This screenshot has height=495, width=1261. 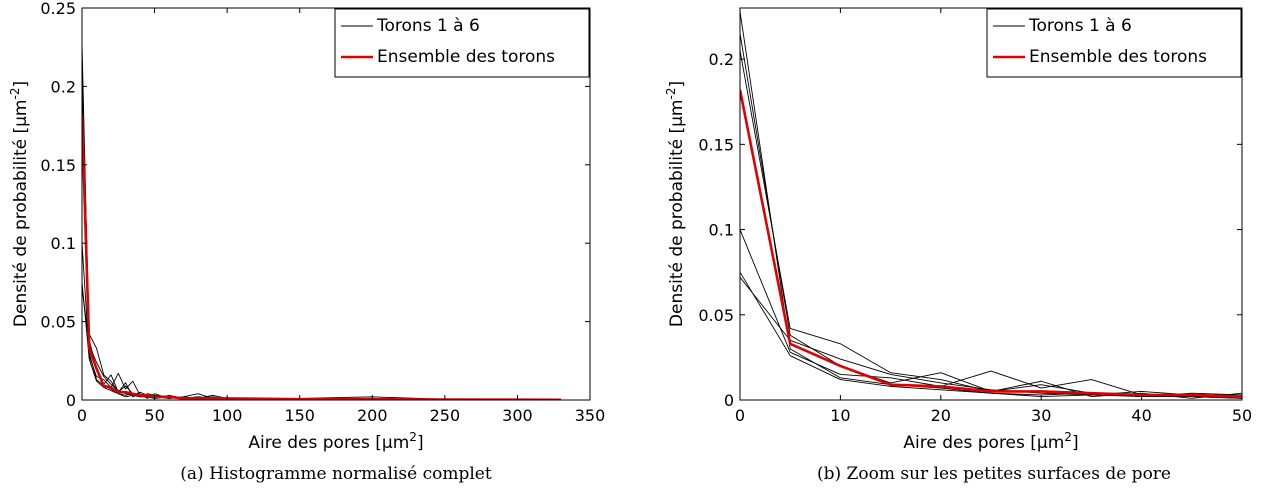 I want to click on x-tick-label: 20, so click(x=941, y=415).